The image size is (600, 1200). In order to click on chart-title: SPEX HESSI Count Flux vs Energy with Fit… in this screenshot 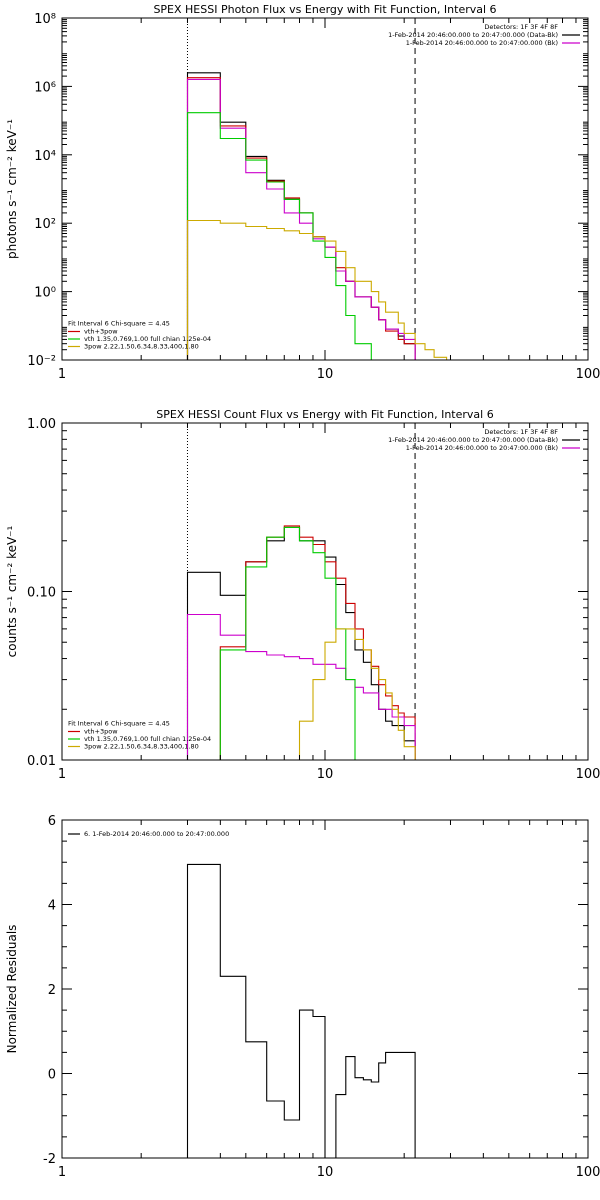, I will do `click(324, 414)`.